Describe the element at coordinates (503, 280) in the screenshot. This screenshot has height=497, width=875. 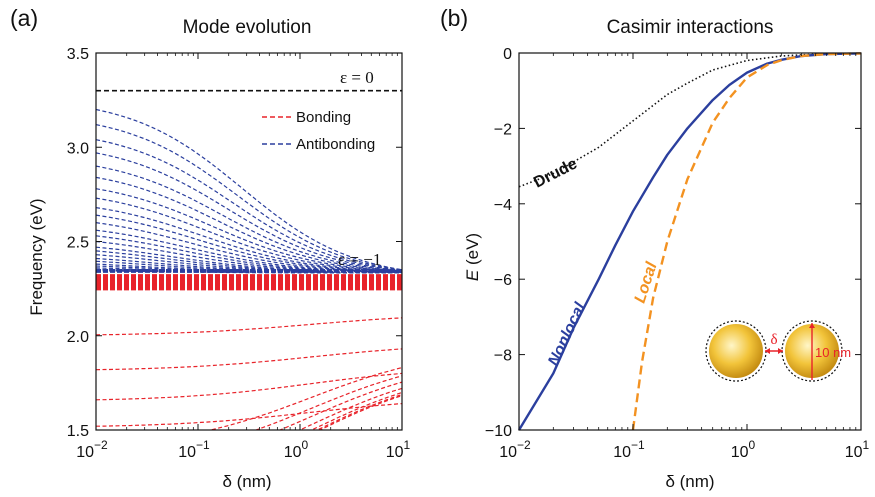
I see `y-tick-label: −6` at that location.